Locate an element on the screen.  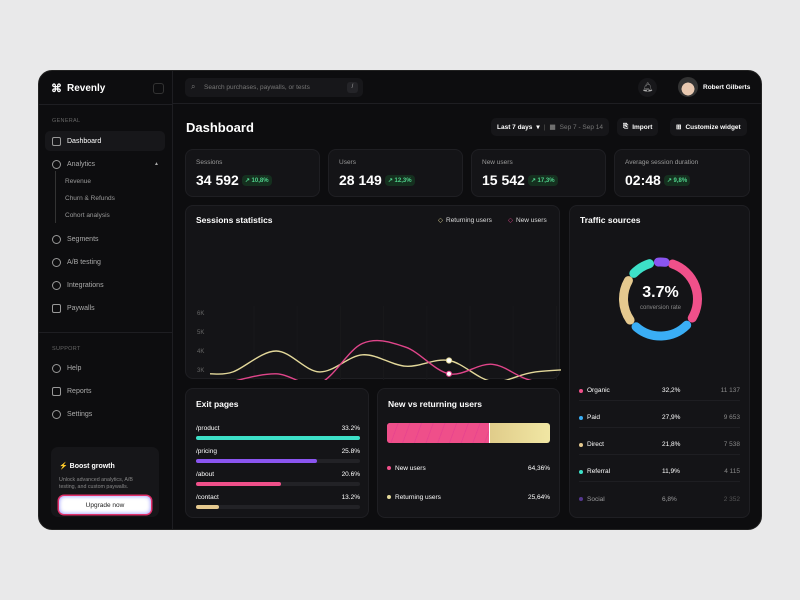
user-menu: Robert Gilberts is located at coordinates (714, 87).